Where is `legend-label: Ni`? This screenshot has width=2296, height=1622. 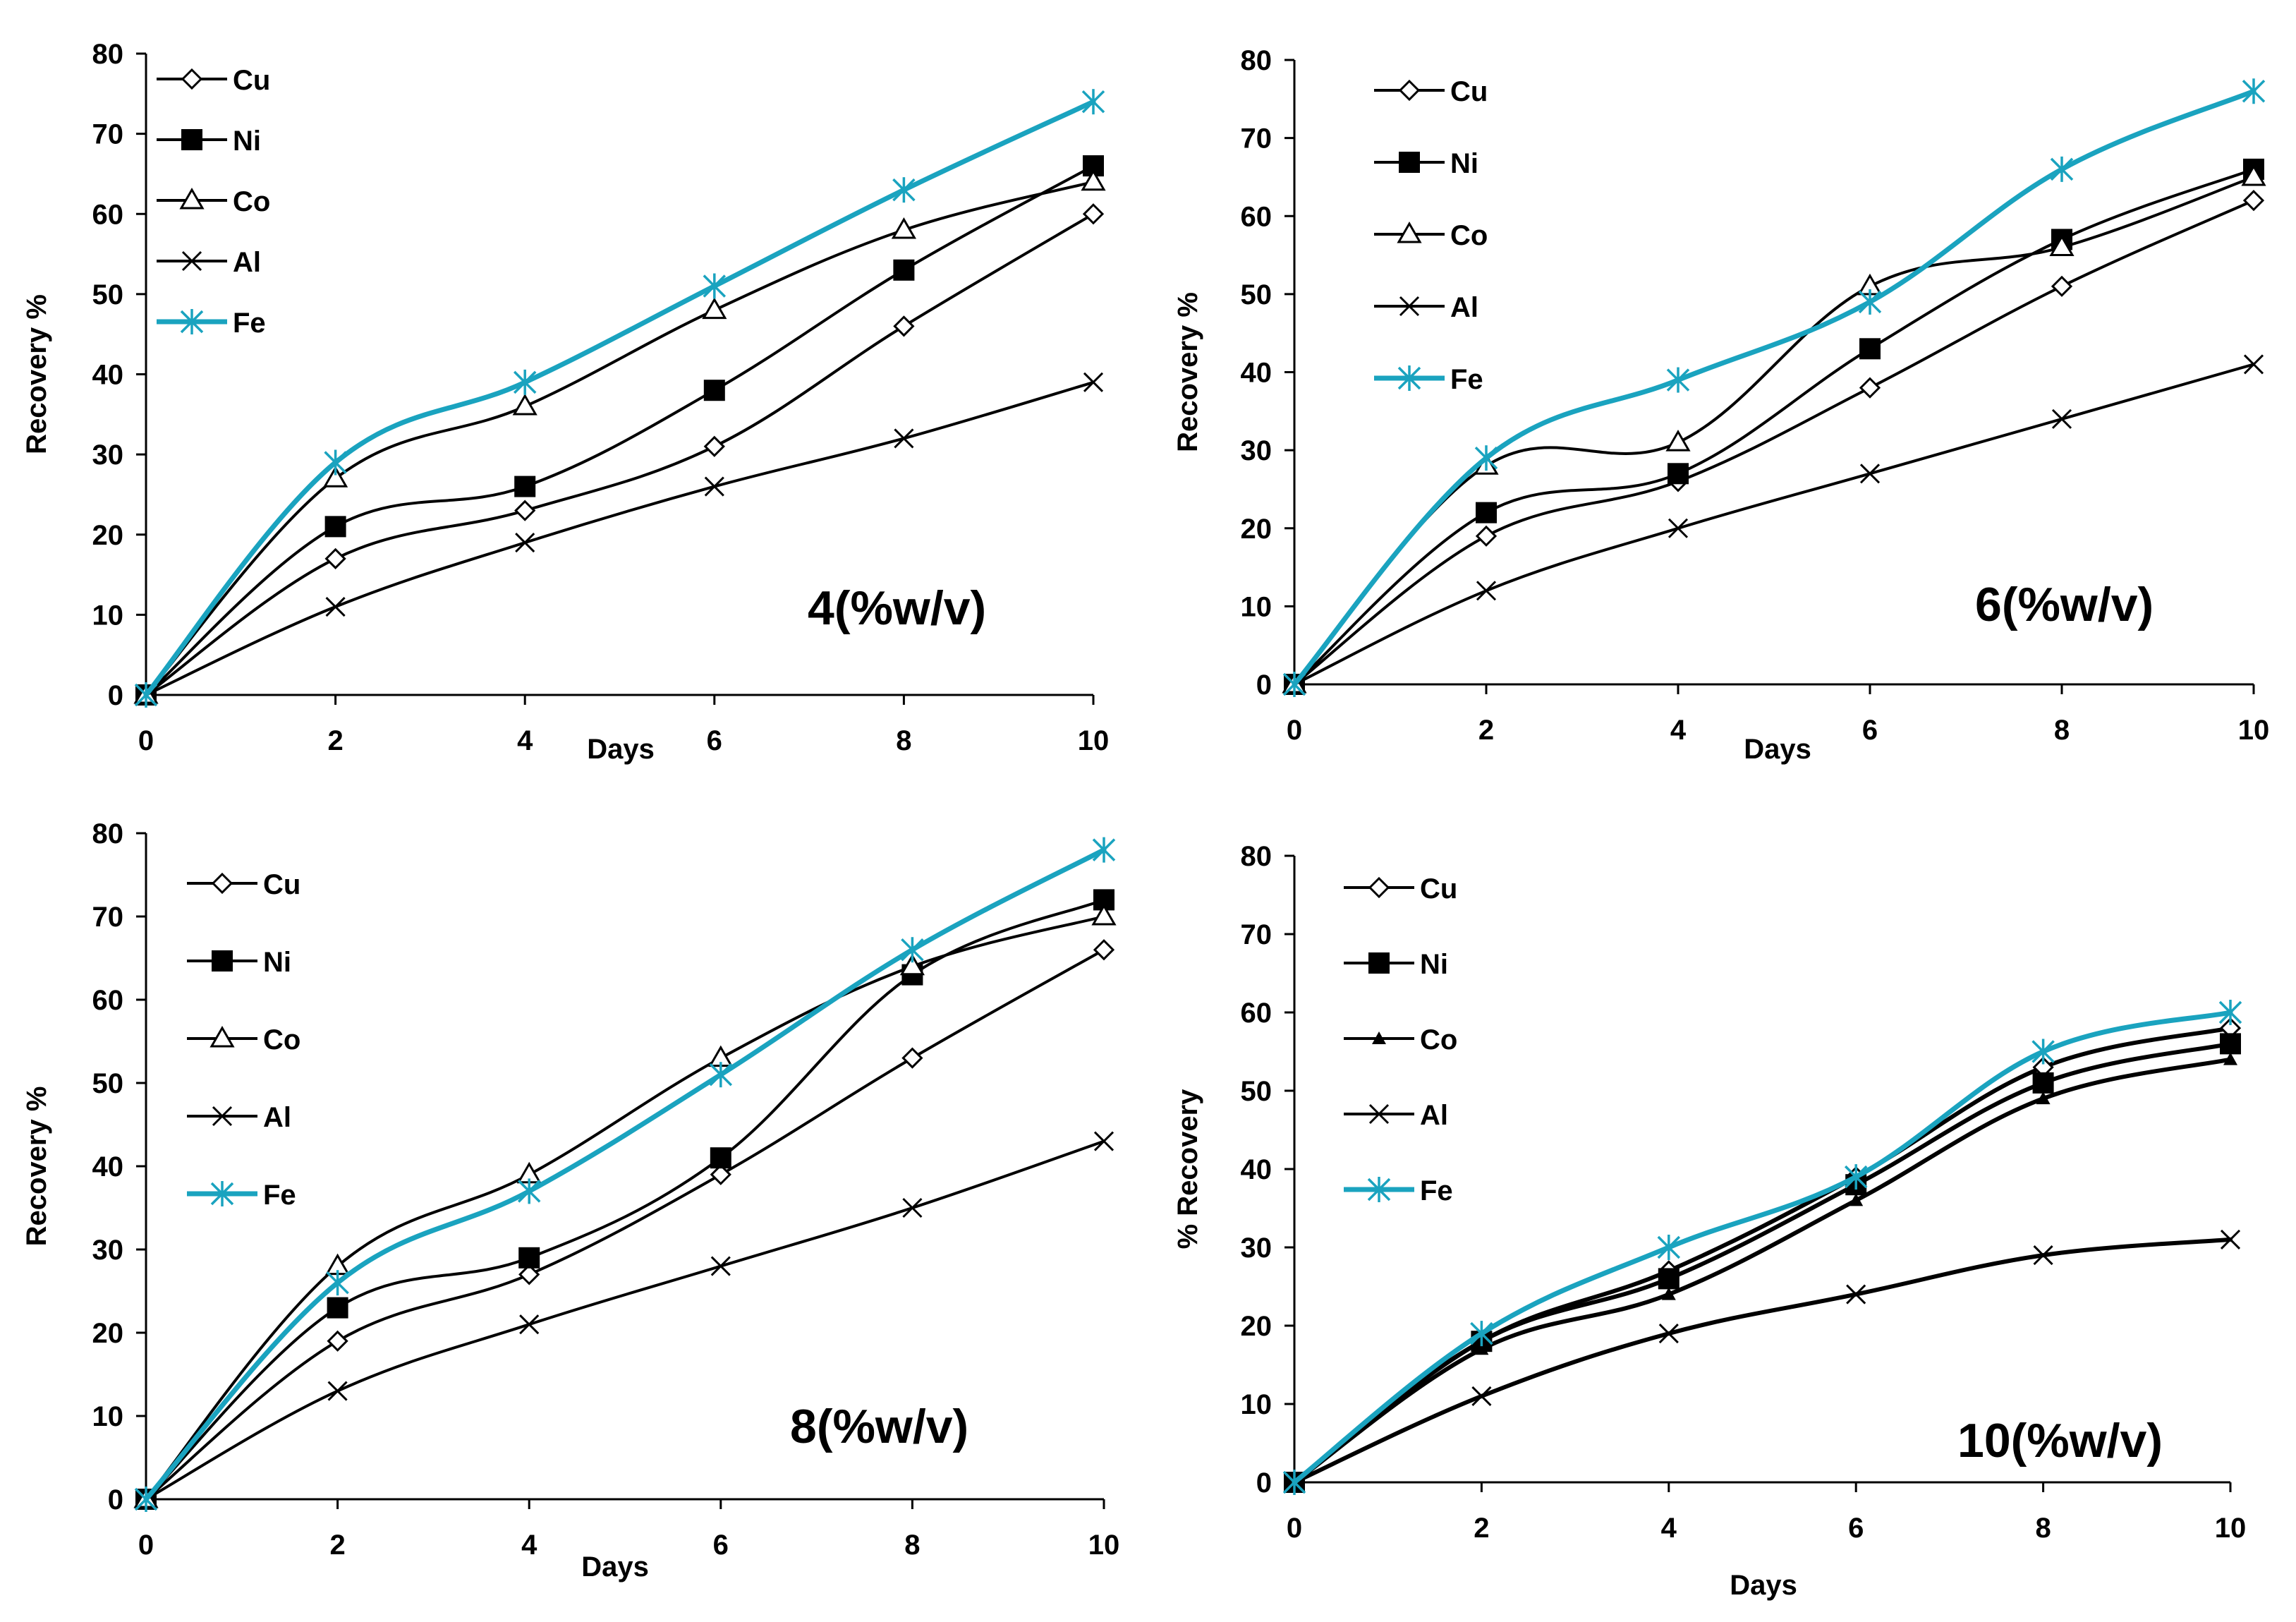 legend-label: Ni is located at coordinates (247, 141).